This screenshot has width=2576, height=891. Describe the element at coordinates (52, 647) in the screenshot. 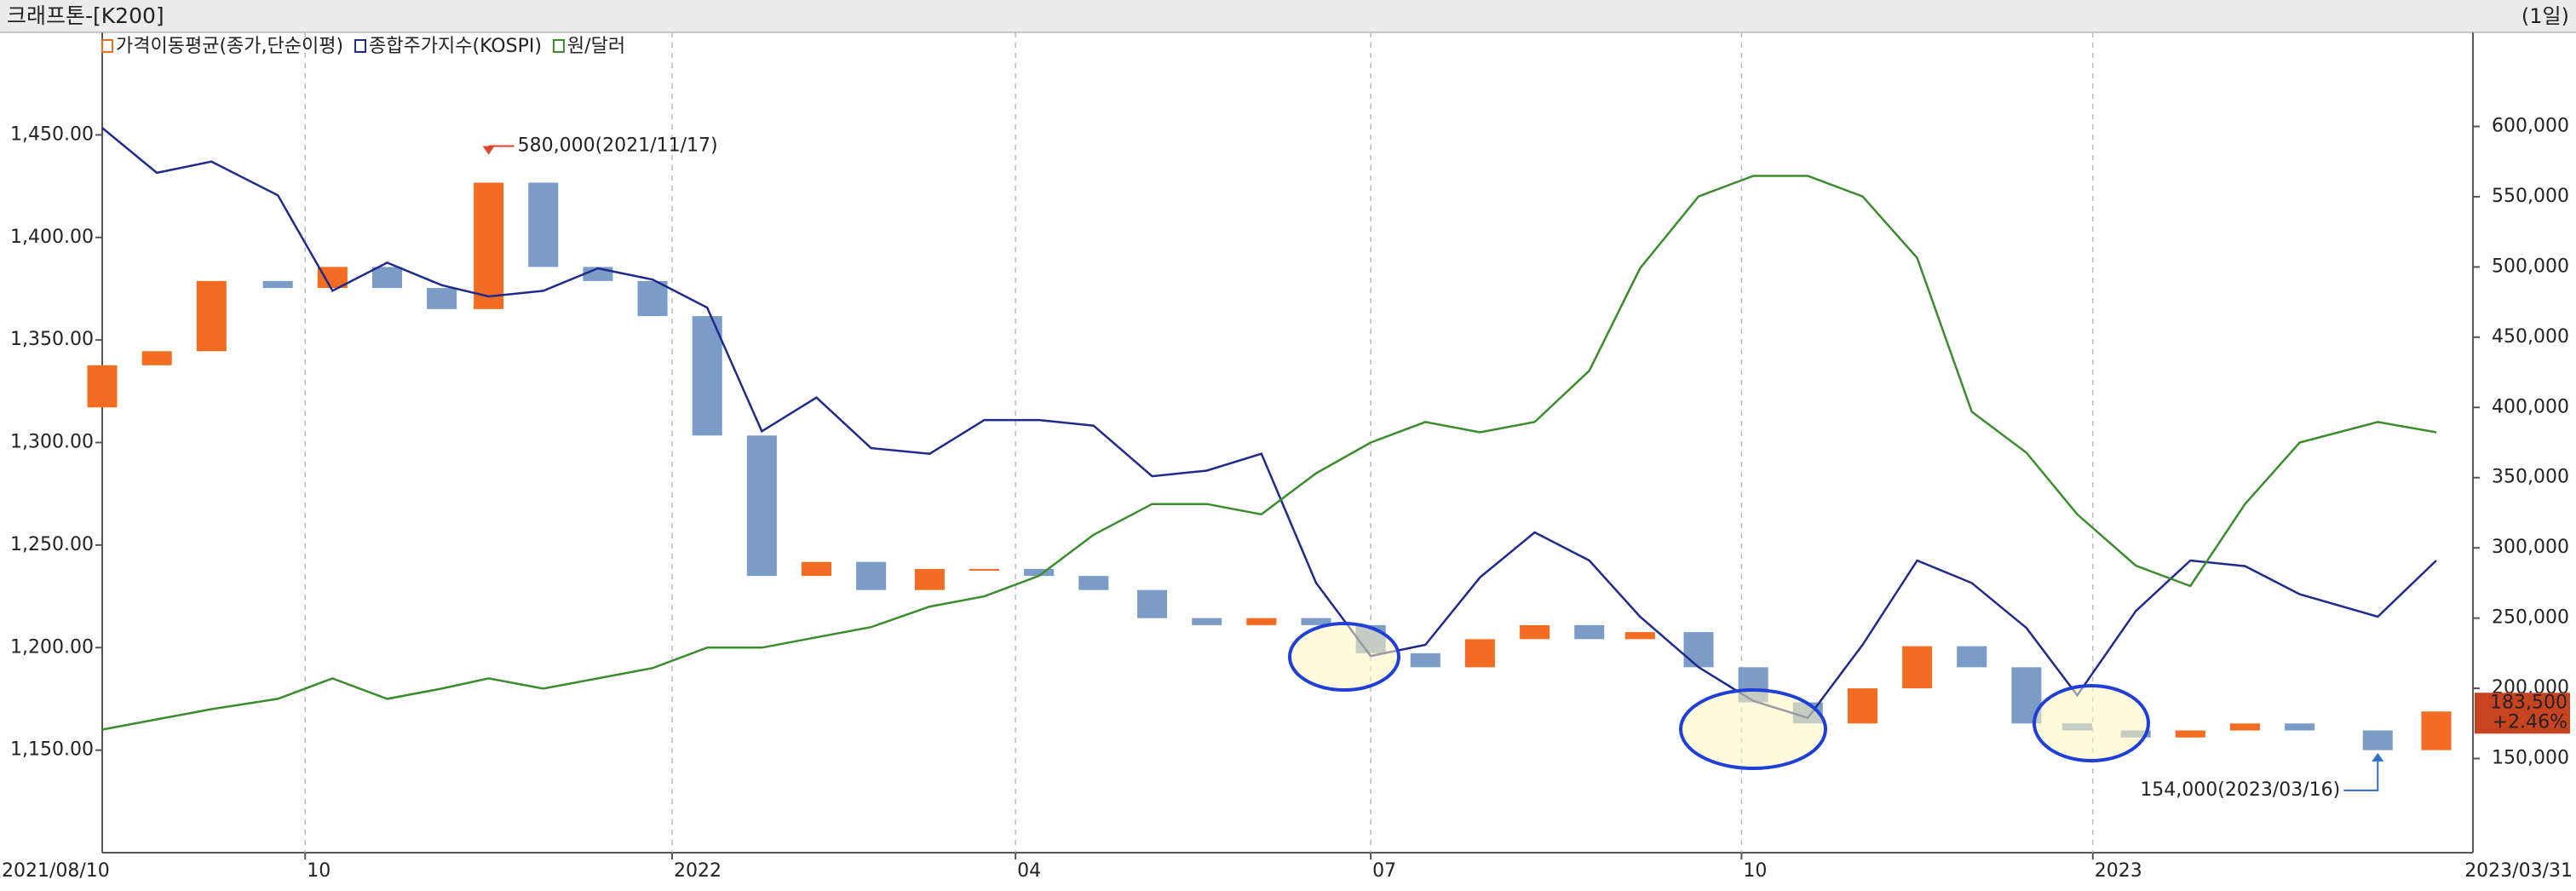

I see `y-tick-label: 1,200.00` at that location.